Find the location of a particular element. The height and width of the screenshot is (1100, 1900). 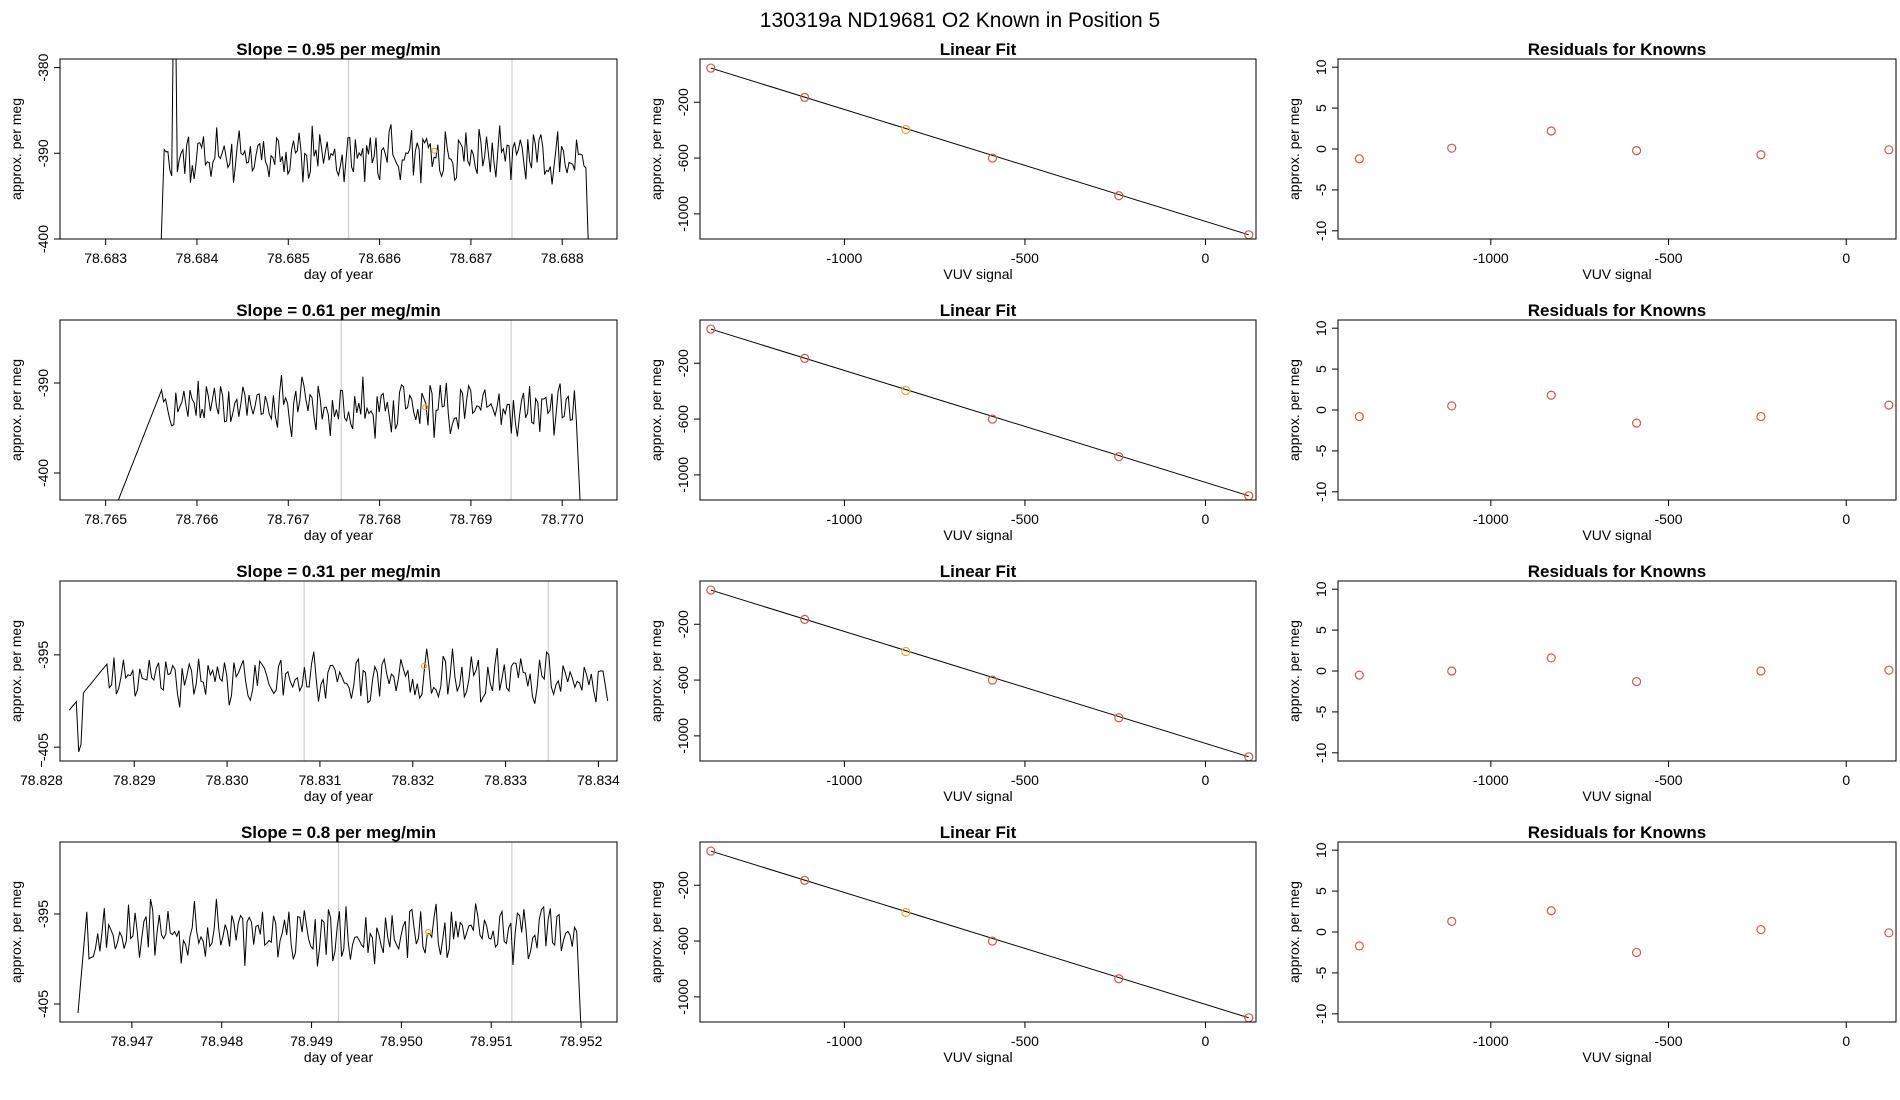

x-tick-label: 78.686 is located at coordinates (379, 258).